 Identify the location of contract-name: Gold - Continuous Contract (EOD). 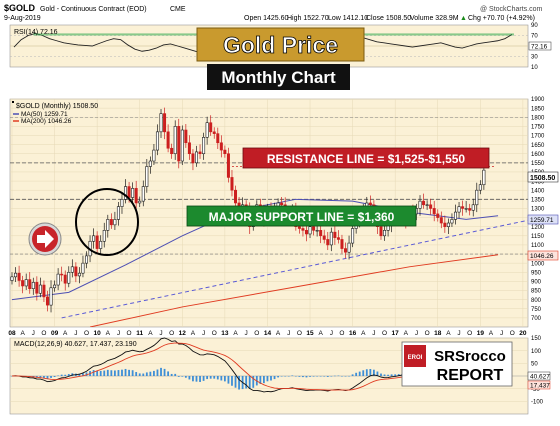
(93, 9).